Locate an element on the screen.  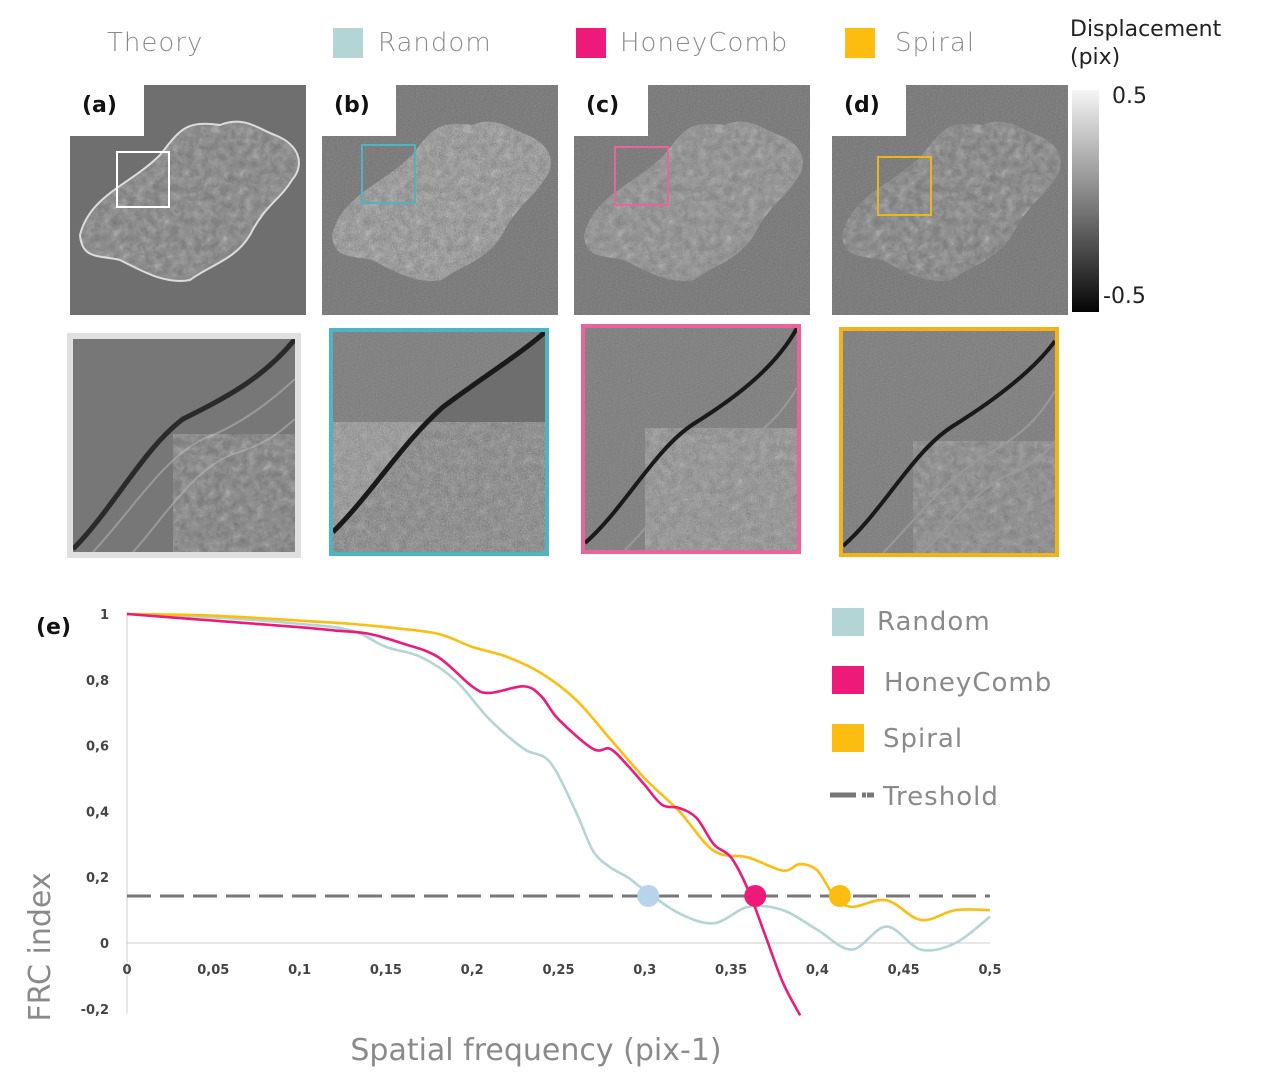
chart-legend-threshold-label: Treshold is located at coordinates (940, 797).